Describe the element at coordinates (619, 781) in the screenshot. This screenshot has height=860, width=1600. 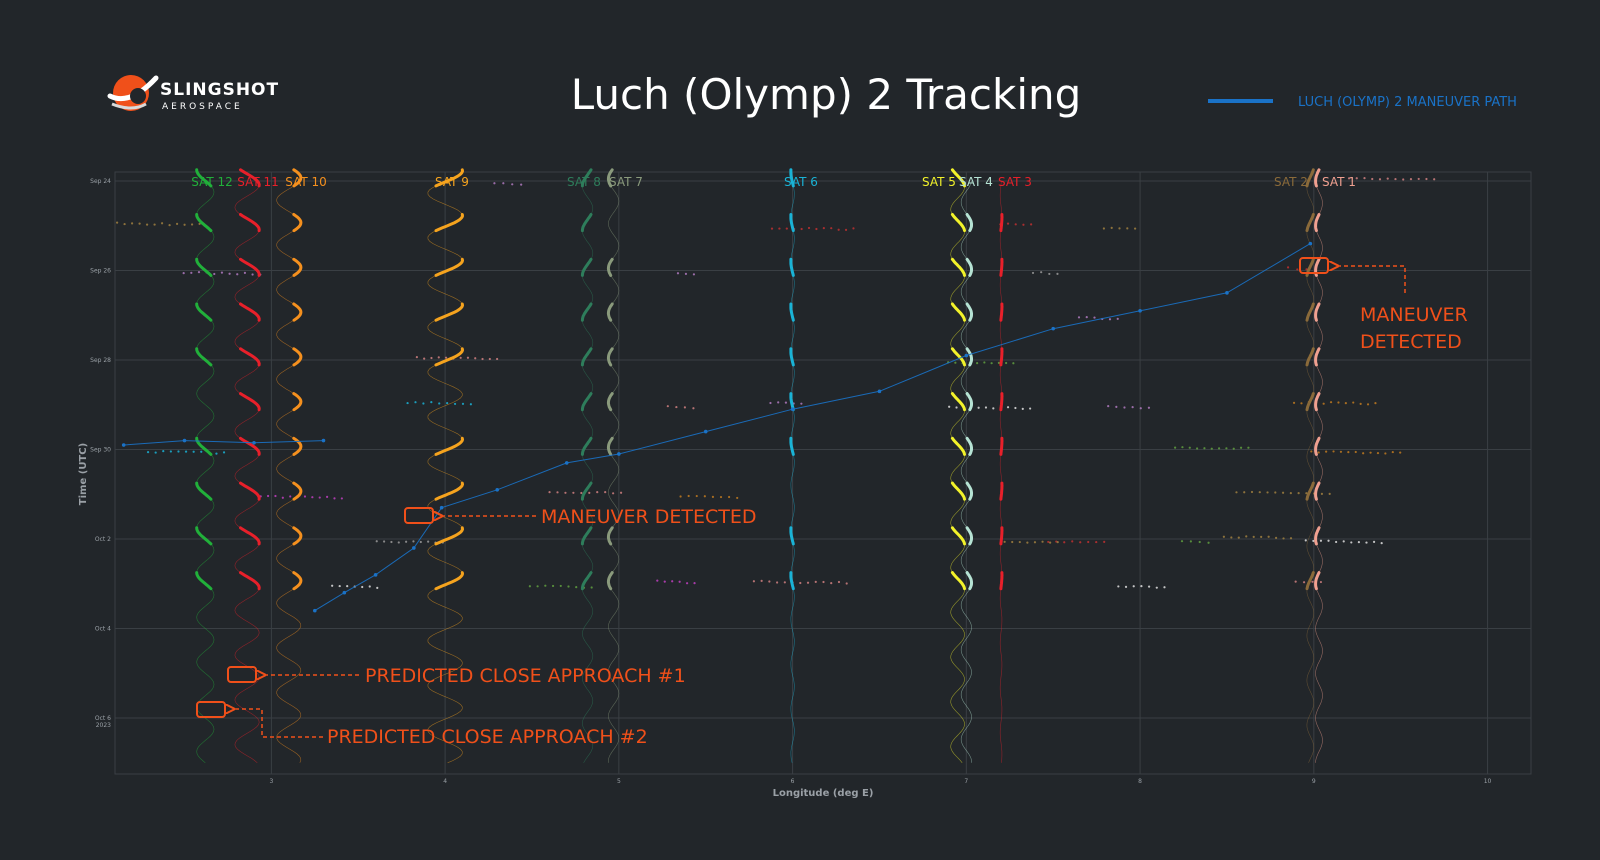
I see `x-tick-label: 5` at that location.